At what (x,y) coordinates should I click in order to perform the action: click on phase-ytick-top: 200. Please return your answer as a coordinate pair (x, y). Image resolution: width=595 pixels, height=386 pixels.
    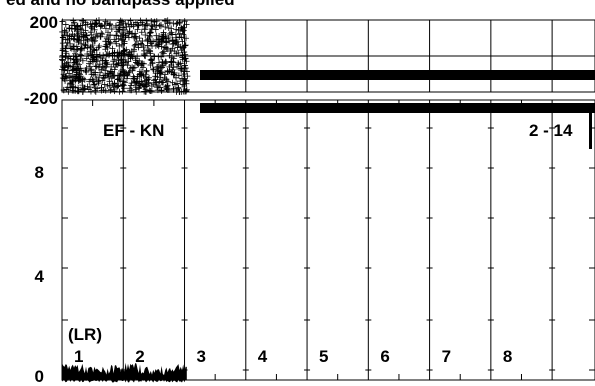
    Looking at the image, I should click on (44, 22).